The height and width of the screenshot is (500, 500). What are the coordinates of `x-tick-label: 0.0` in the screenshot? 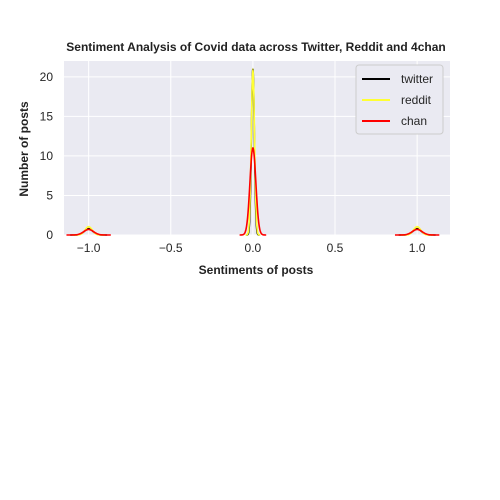 It's located at (253, 248).